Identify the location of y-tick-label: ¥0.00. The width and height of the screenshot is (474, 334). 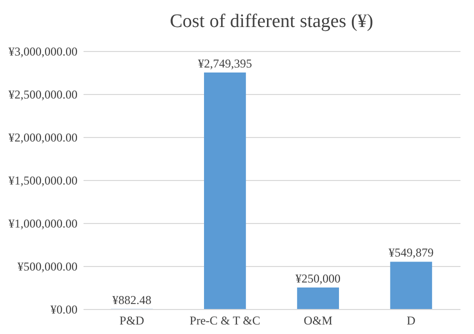
(64, 309).